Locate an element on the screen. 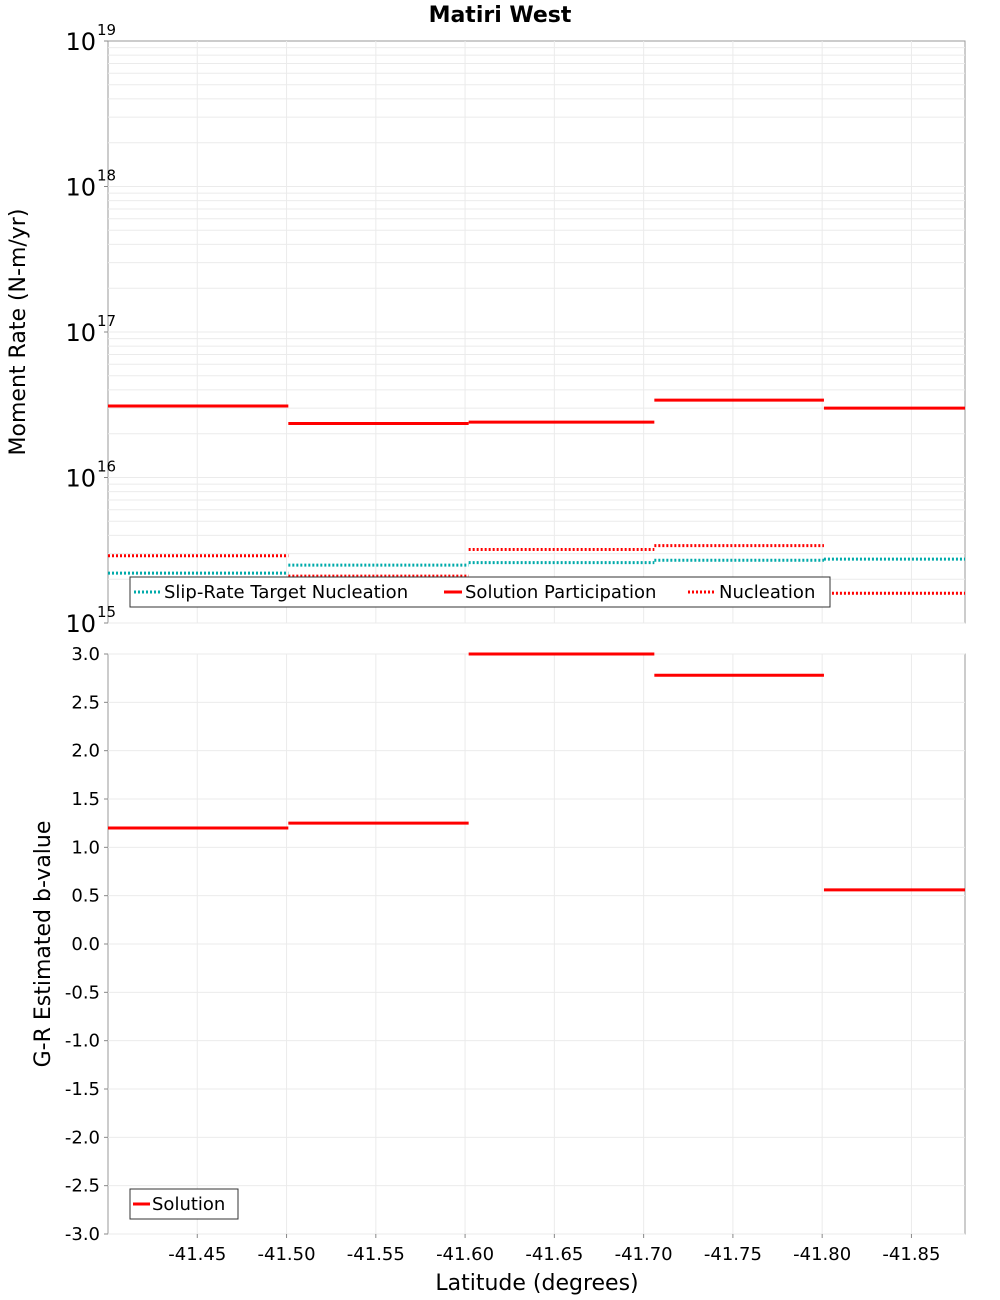 This screenshot has height=1300, width=1000. y-tick-label: 1.5 is located at coordinates (85, 799).